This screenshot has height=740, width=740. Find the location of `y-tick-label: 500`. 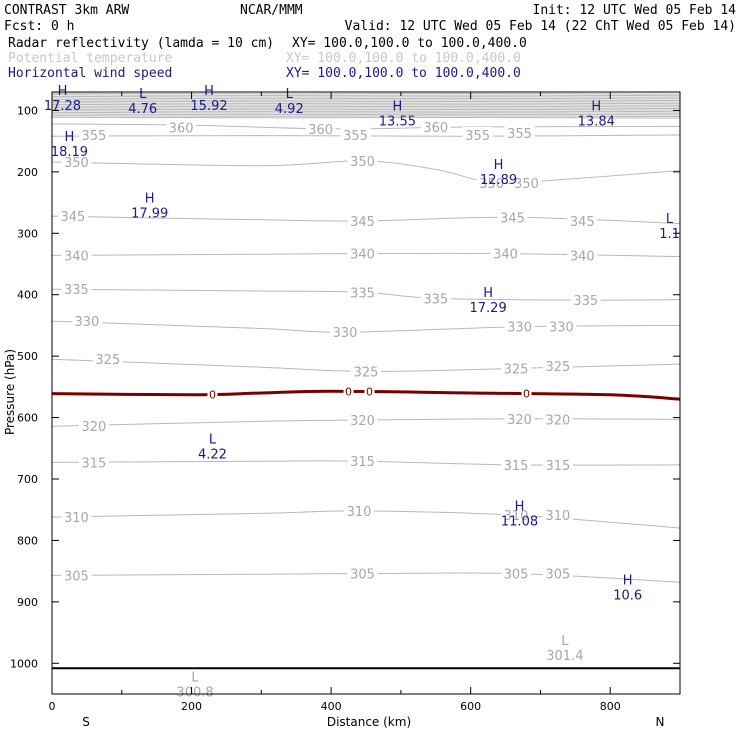

y-tick-label: 500 is located at coordinates (27, 356).